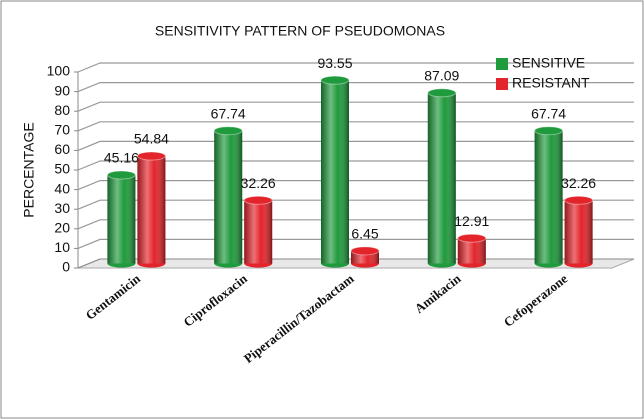  What do you see at coordinates (62, 208) in the screenshot?
I see `y-tick-label: 30` at bounding box center [62, 208].